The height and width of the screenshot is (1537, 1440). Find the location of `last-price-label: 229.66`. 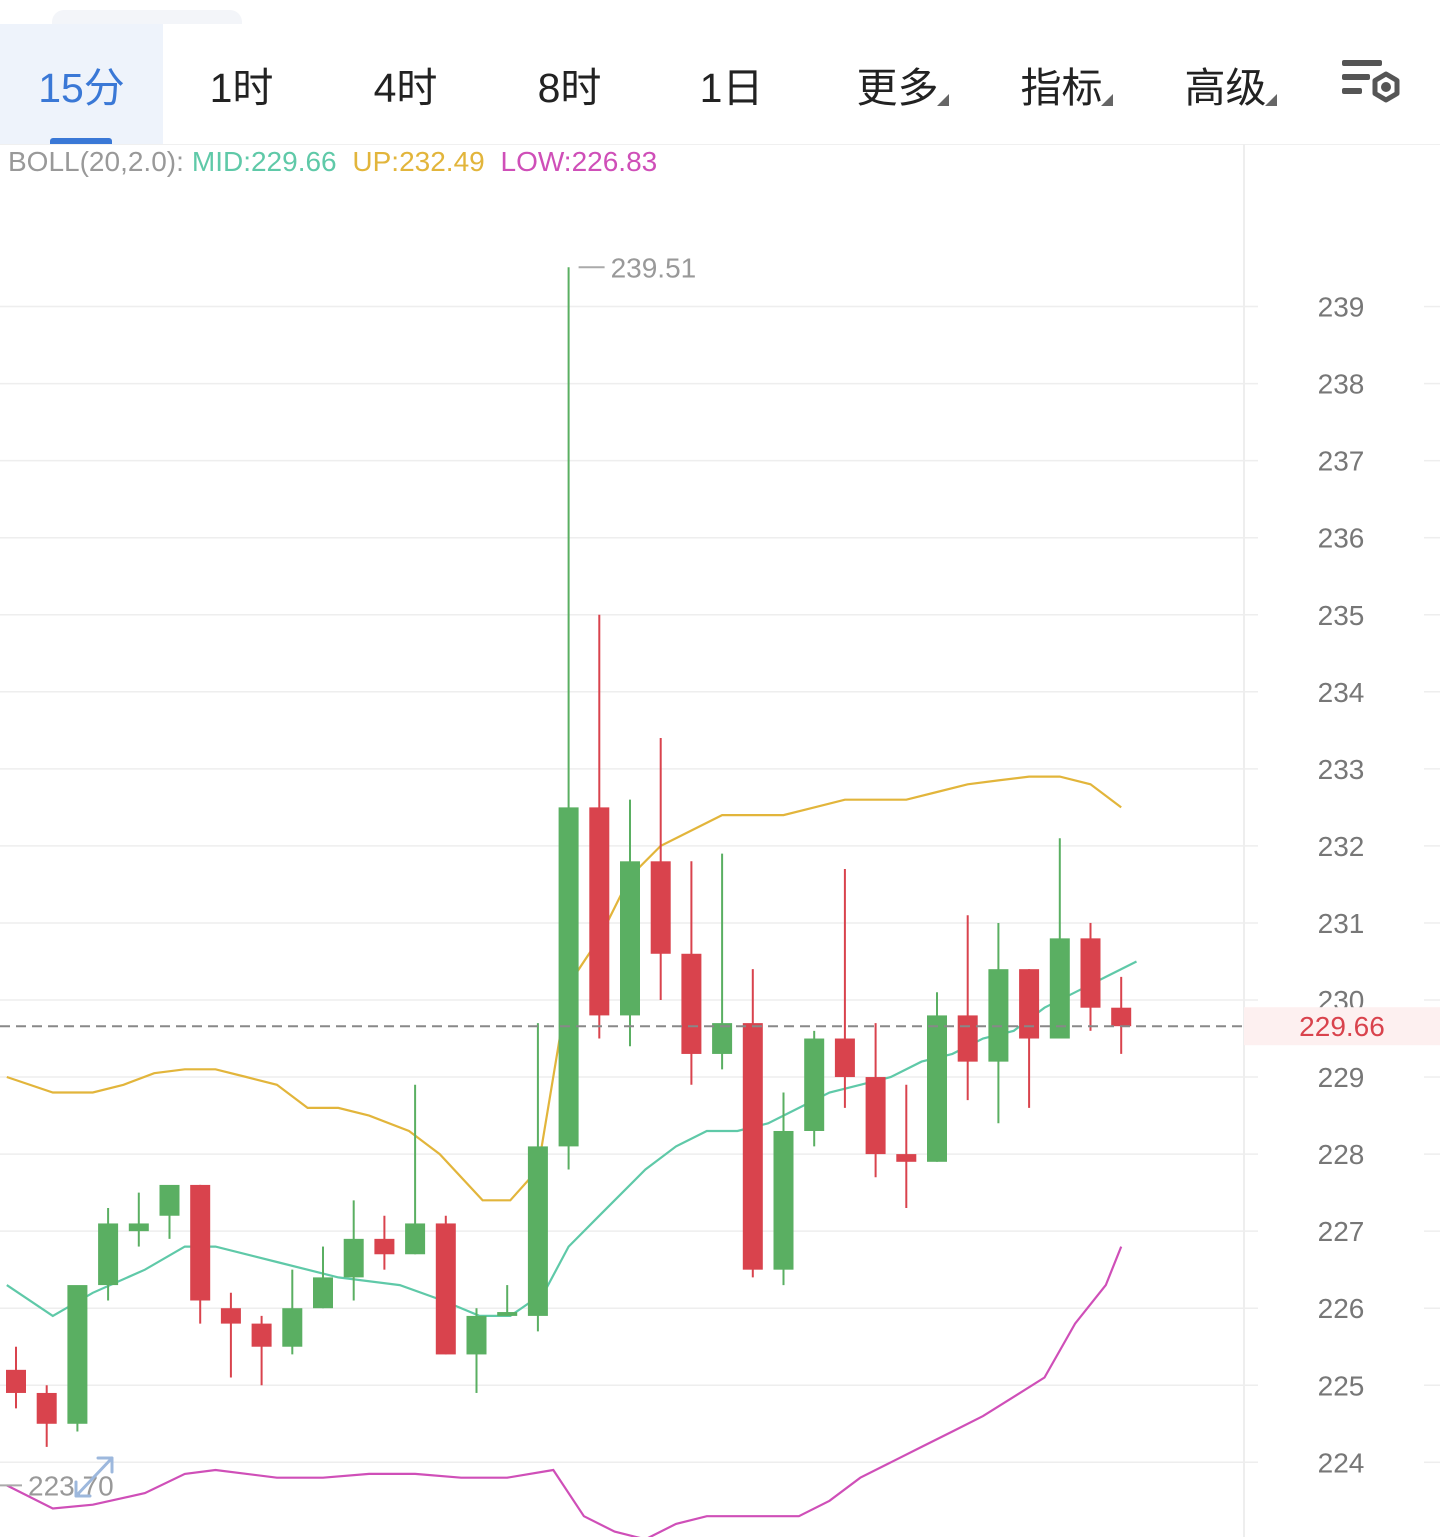

last-price-label: 229.66 is located at coordinates (1342, 1026).